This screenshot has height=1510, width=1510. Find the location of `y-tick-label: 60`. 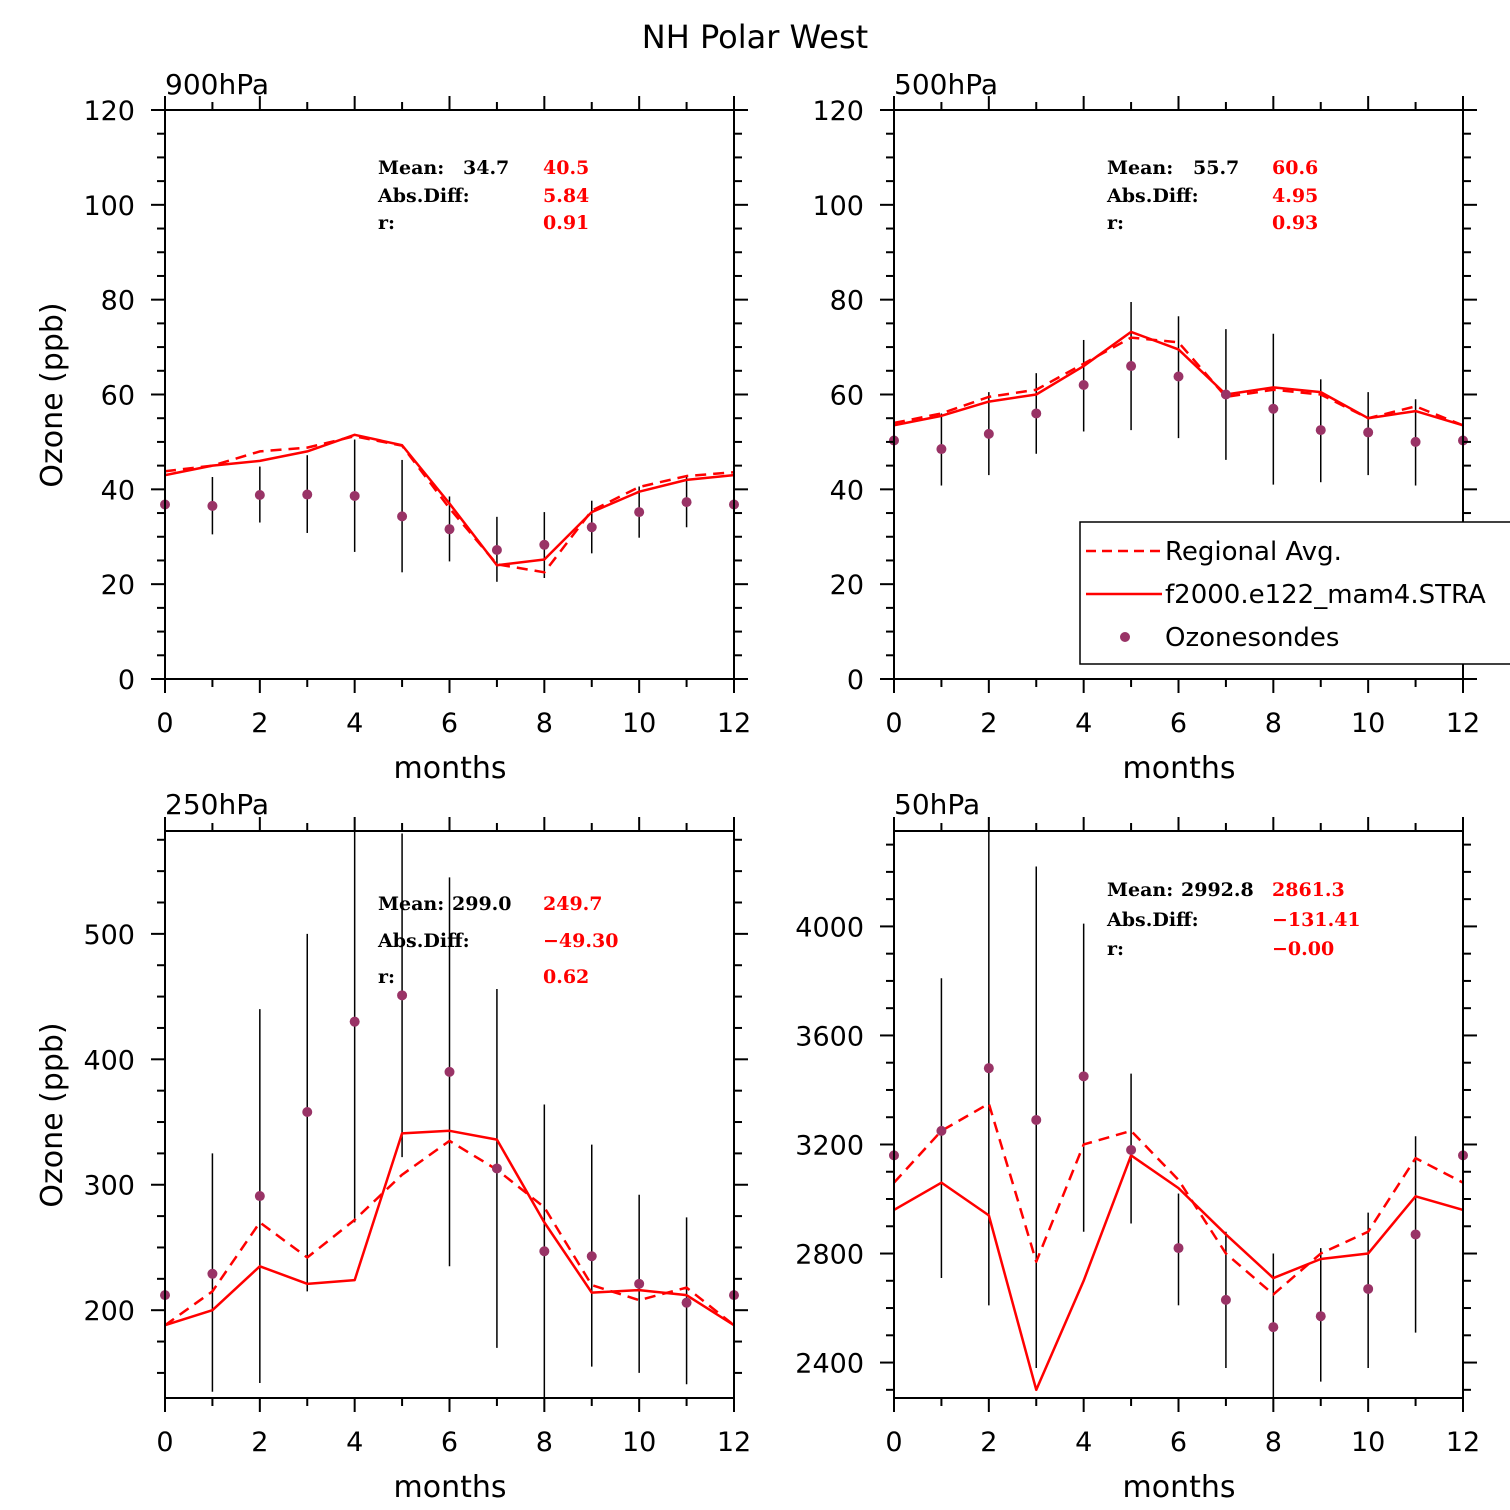

y-tick-label: 60 is located at coordinates (847, 396).